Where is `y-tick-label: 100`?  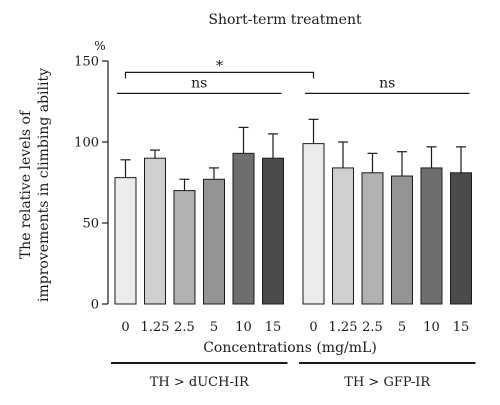 y-tick-label: 100 is located at coordinates (86, 143).